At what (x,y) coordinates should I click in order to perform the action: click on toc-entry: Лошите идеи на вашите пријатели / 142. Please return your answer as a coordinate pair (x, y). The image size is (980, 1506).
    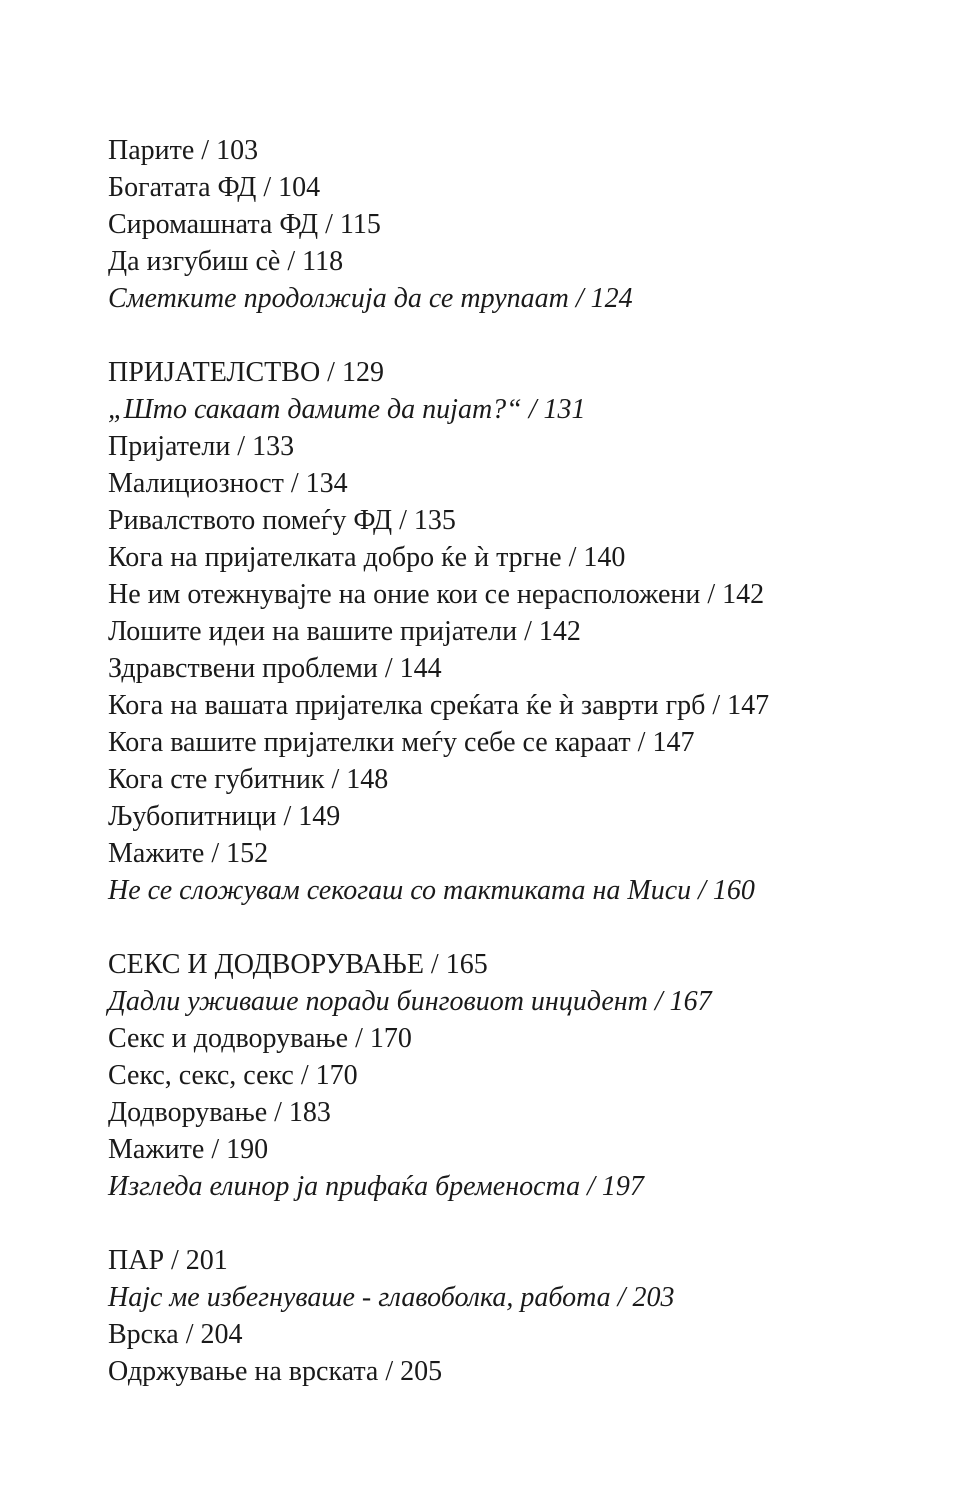
    Looking at the image, I should click on (344, 631).